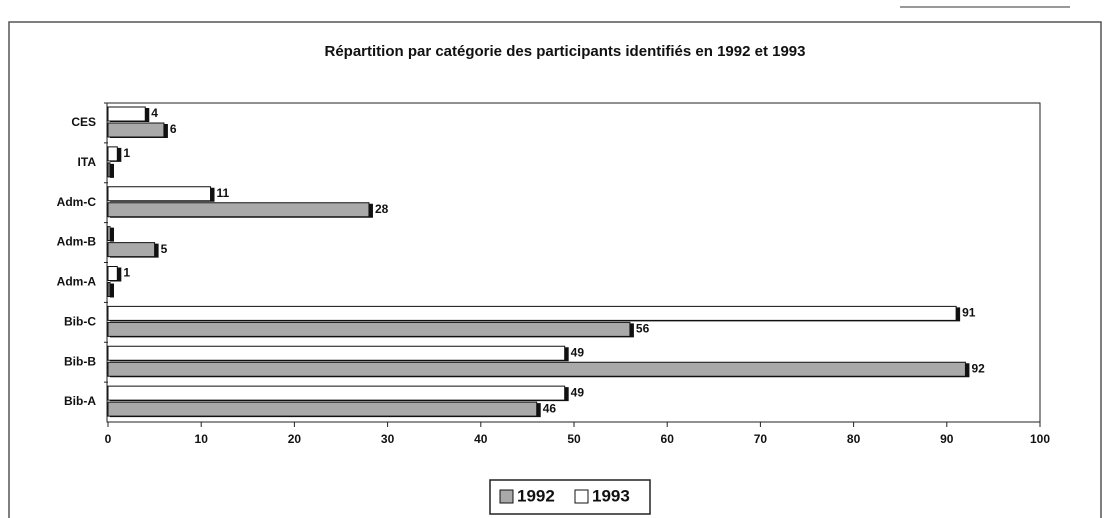  Describe the element at coordinates (382, 209) in the screenshot. I see `data-label: 28` at that location.